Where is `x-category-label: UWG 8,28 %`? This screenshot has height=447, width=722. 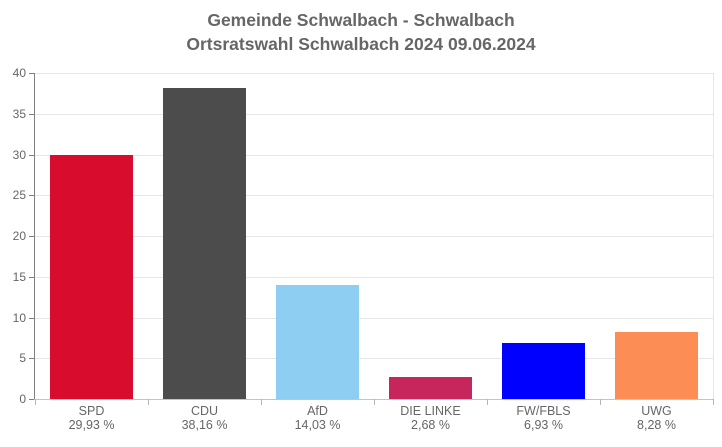
x-category-label: UWG 8,28 % is located at coordinates (656, 418).